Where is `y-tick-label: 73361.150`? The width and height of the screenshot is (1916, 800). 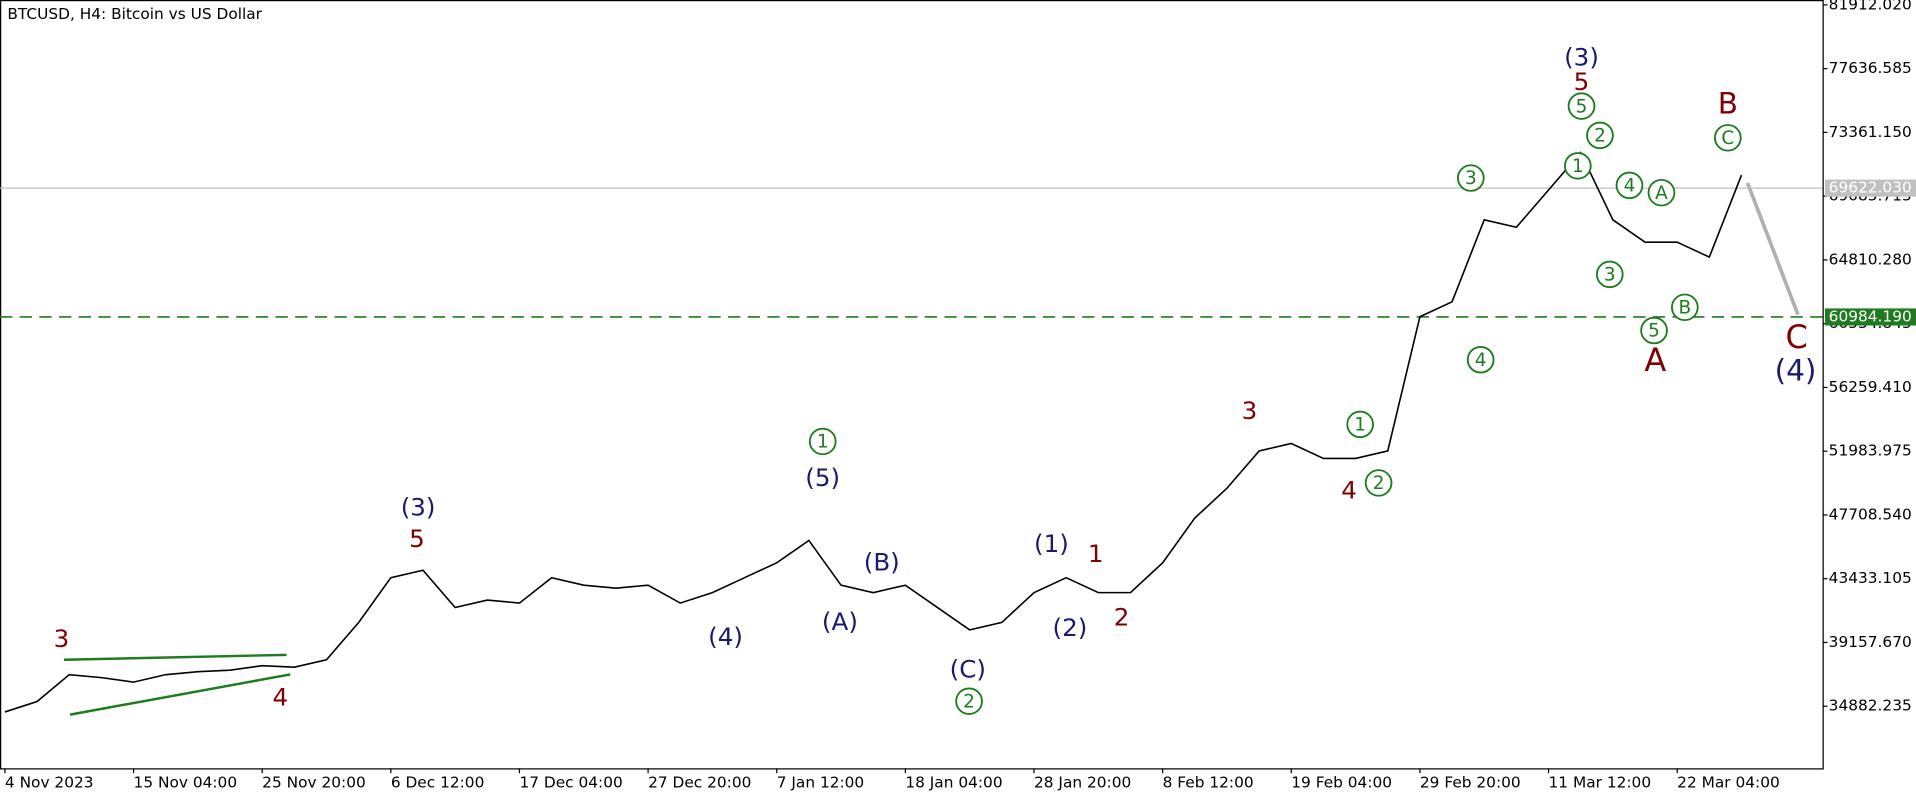 y-tick-label: 73361.150 is located at coordinates (1870, 132).